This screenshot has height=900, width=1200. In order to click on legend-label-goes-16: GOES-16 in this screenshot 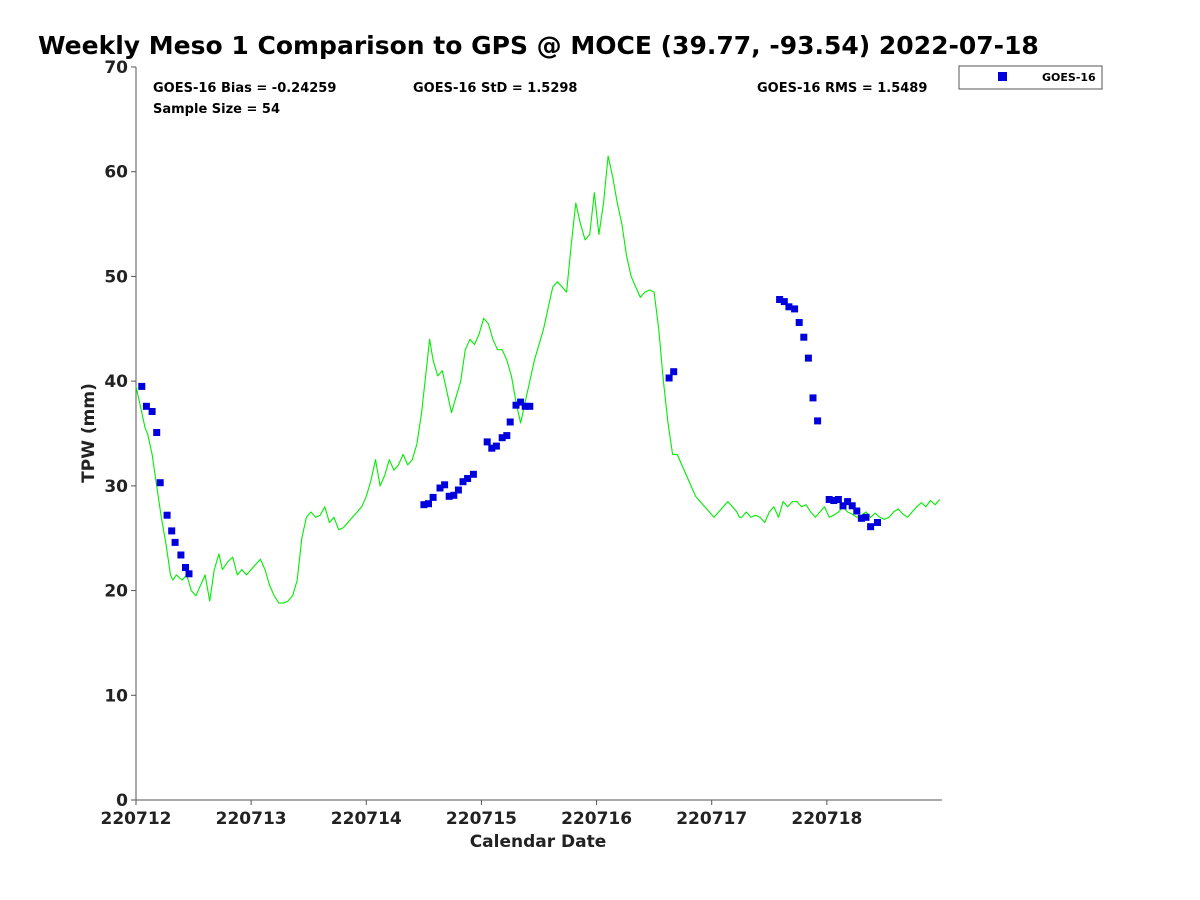, I will do `click(1069, 77)`.